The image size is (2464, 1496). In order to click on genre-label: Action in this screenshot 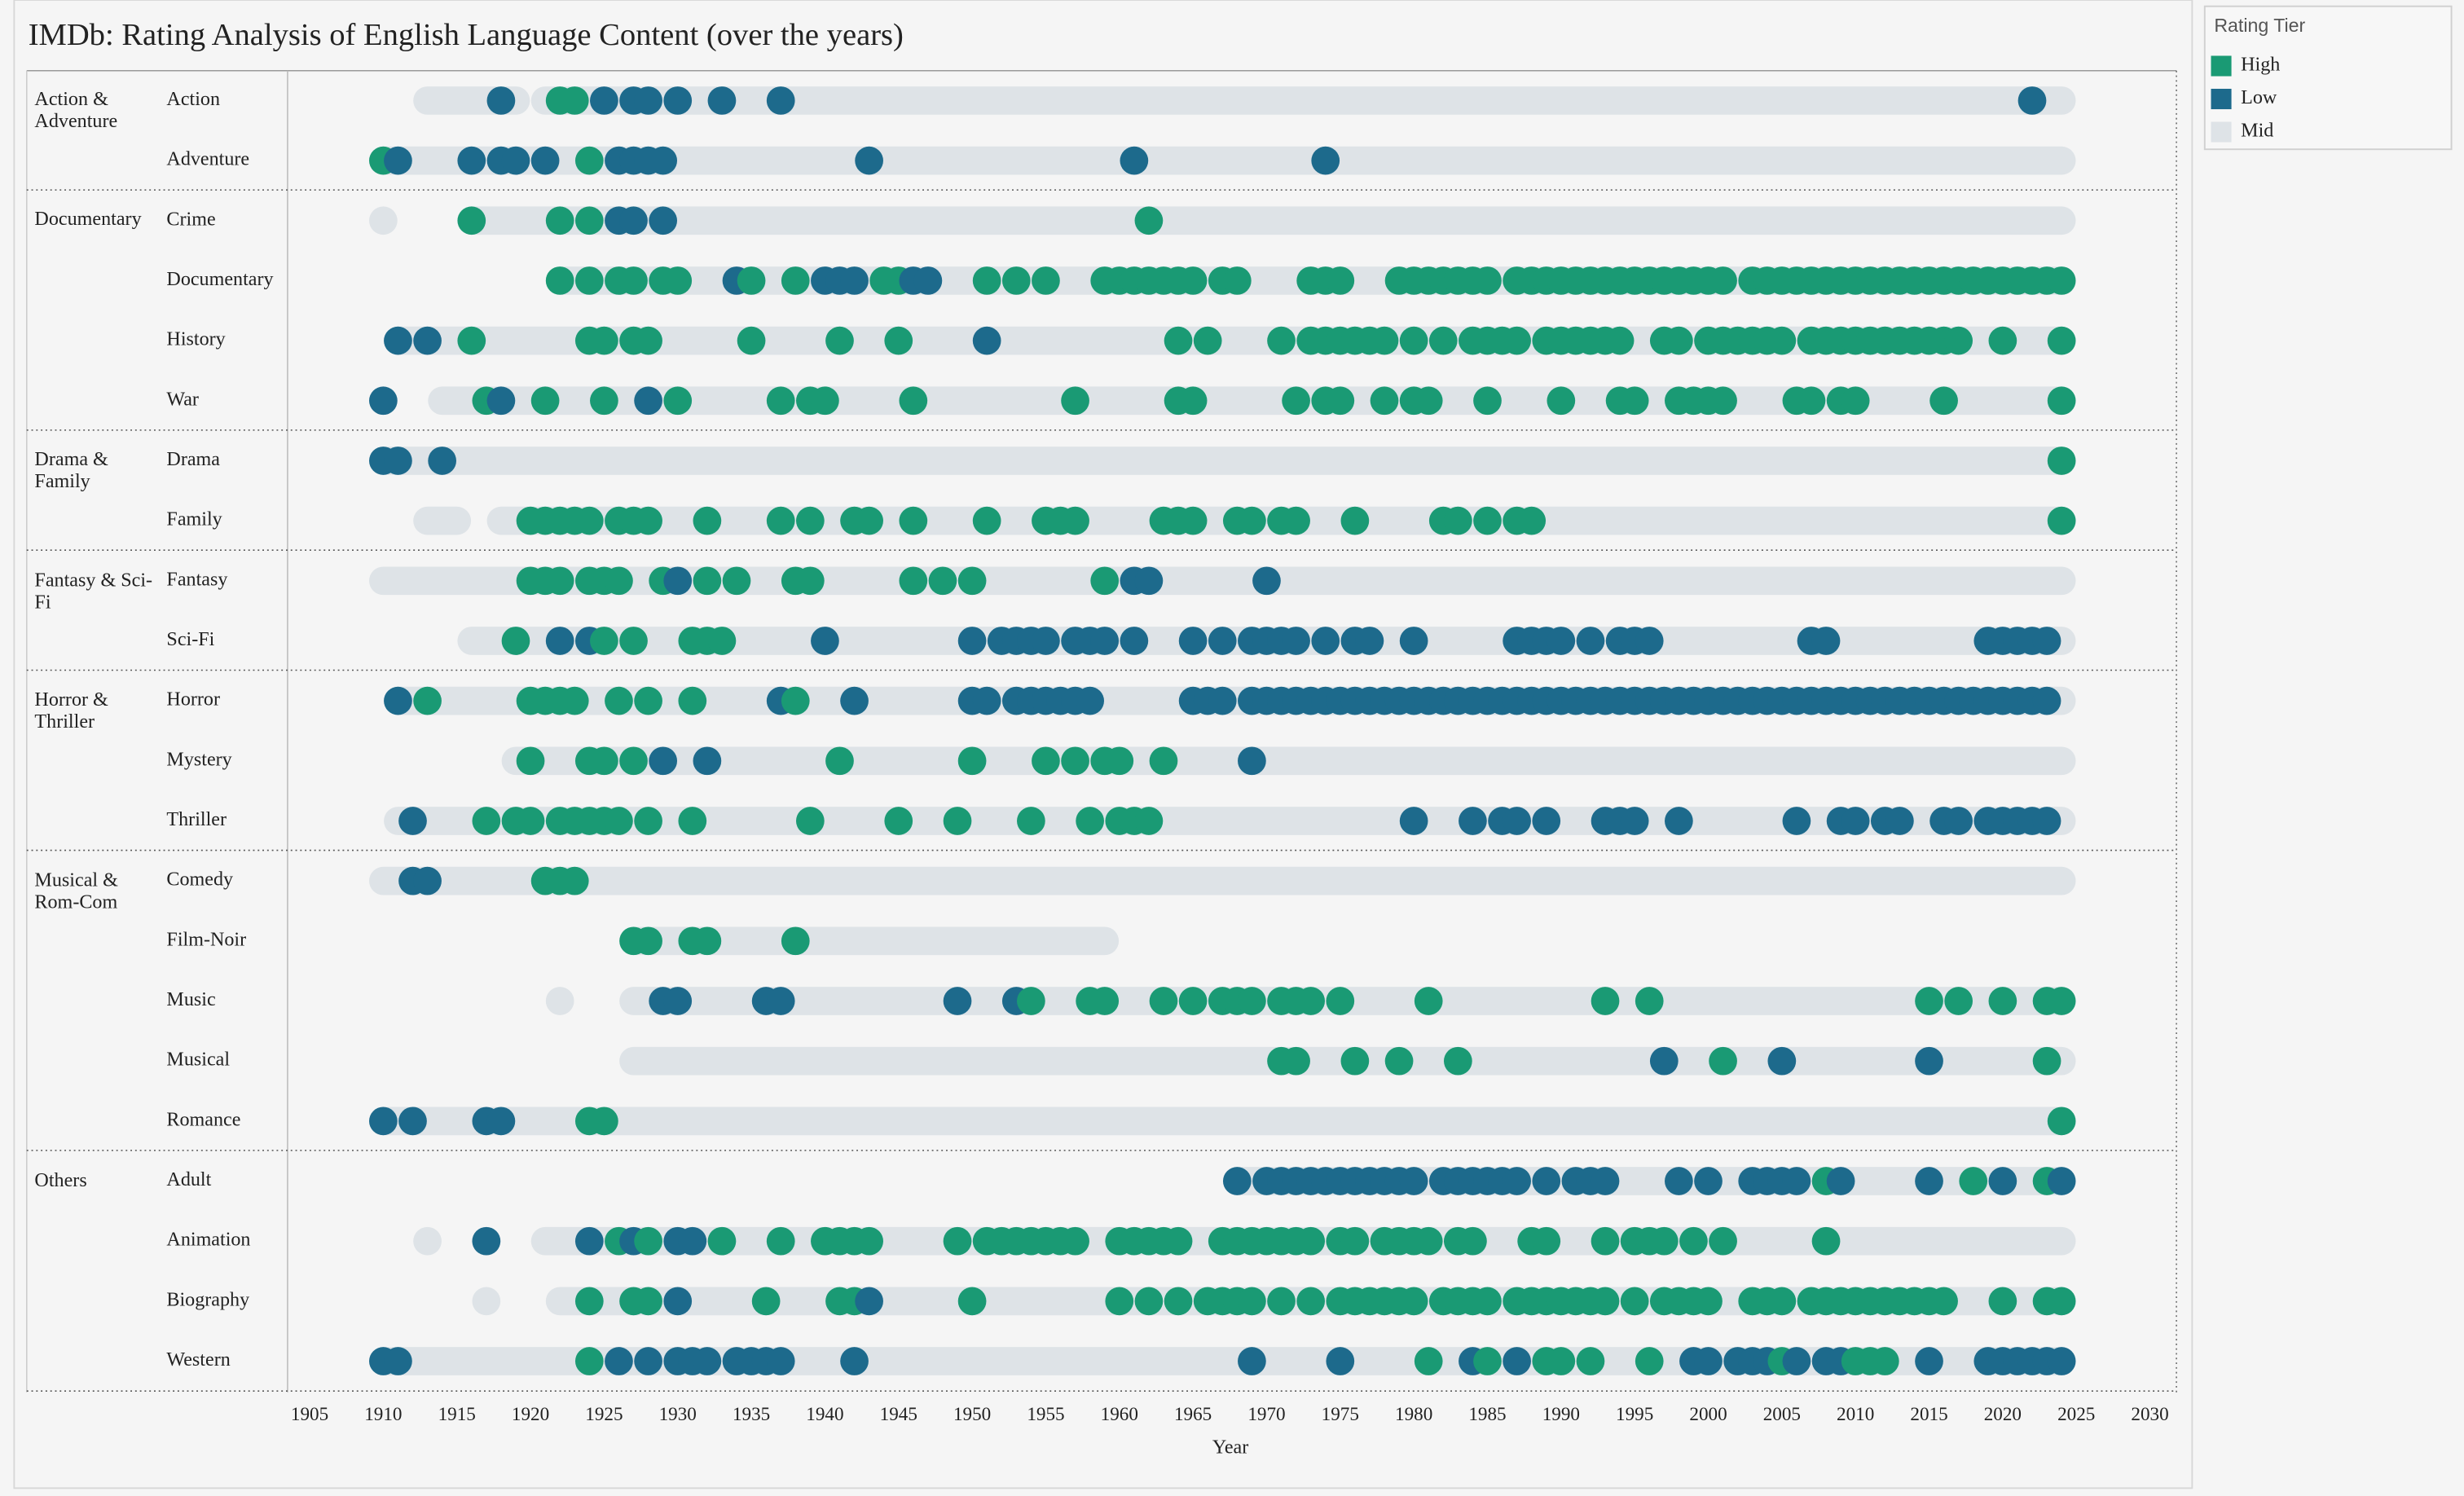, I will do `click(193, 99)`.